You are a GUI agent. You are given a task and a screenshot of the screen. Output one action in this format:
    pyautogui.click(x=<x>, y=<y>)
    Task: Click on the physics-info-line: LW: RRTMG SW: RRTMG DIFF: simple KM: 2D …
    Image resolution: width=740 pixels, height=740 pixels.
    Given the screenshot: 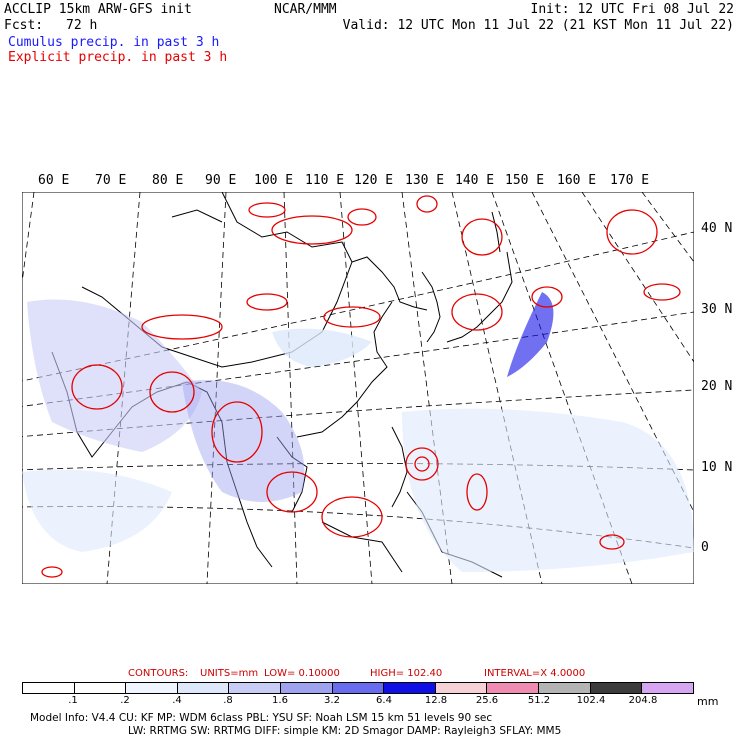 What is the action you would take?
    pyautogui.click(x=345, y=731)
    